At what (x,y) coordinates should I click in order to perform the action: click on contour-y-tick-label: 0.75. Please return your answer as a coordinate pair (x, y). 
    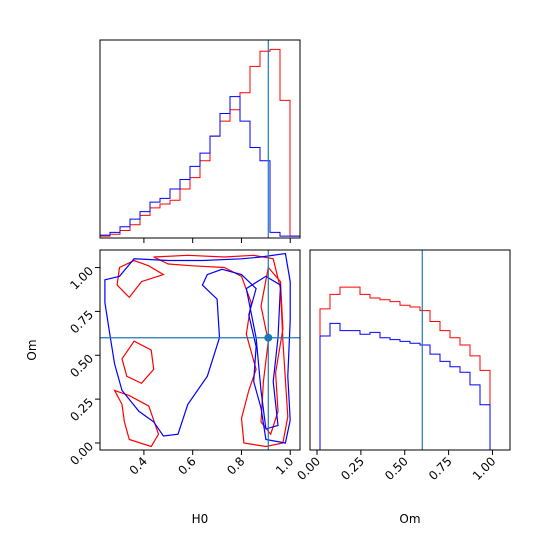
    Looking at the image, I should click on (81, 322).